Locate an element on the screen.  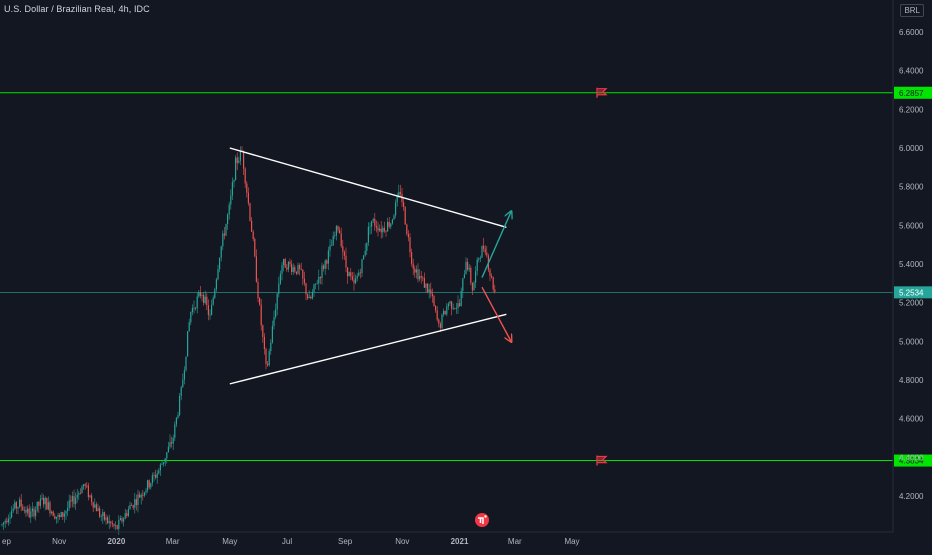
x-tick-label: 2021 is located at coordinates (460, 541).